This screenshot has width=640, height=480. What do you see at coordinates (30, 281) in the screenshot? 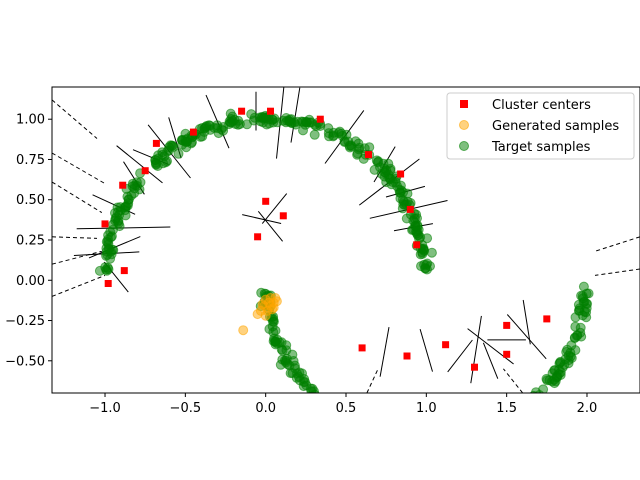
I see `y-tick-label: 0.00` at bounding box center [30, 281].